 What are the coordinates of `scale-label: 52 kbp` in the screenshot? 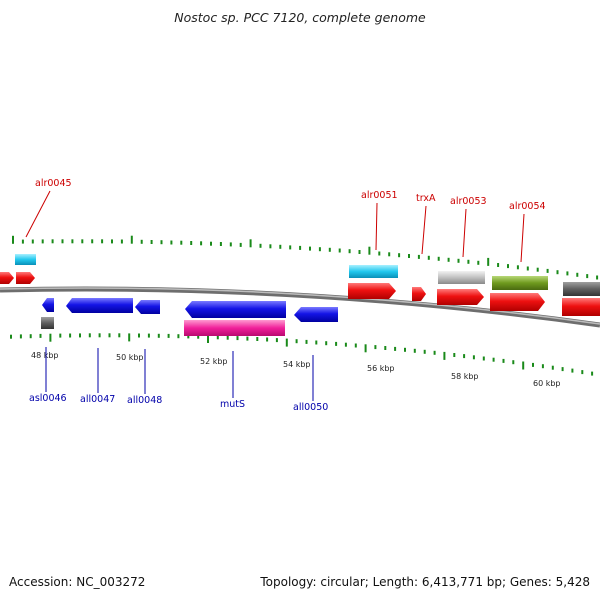 It's located at (214, 361).